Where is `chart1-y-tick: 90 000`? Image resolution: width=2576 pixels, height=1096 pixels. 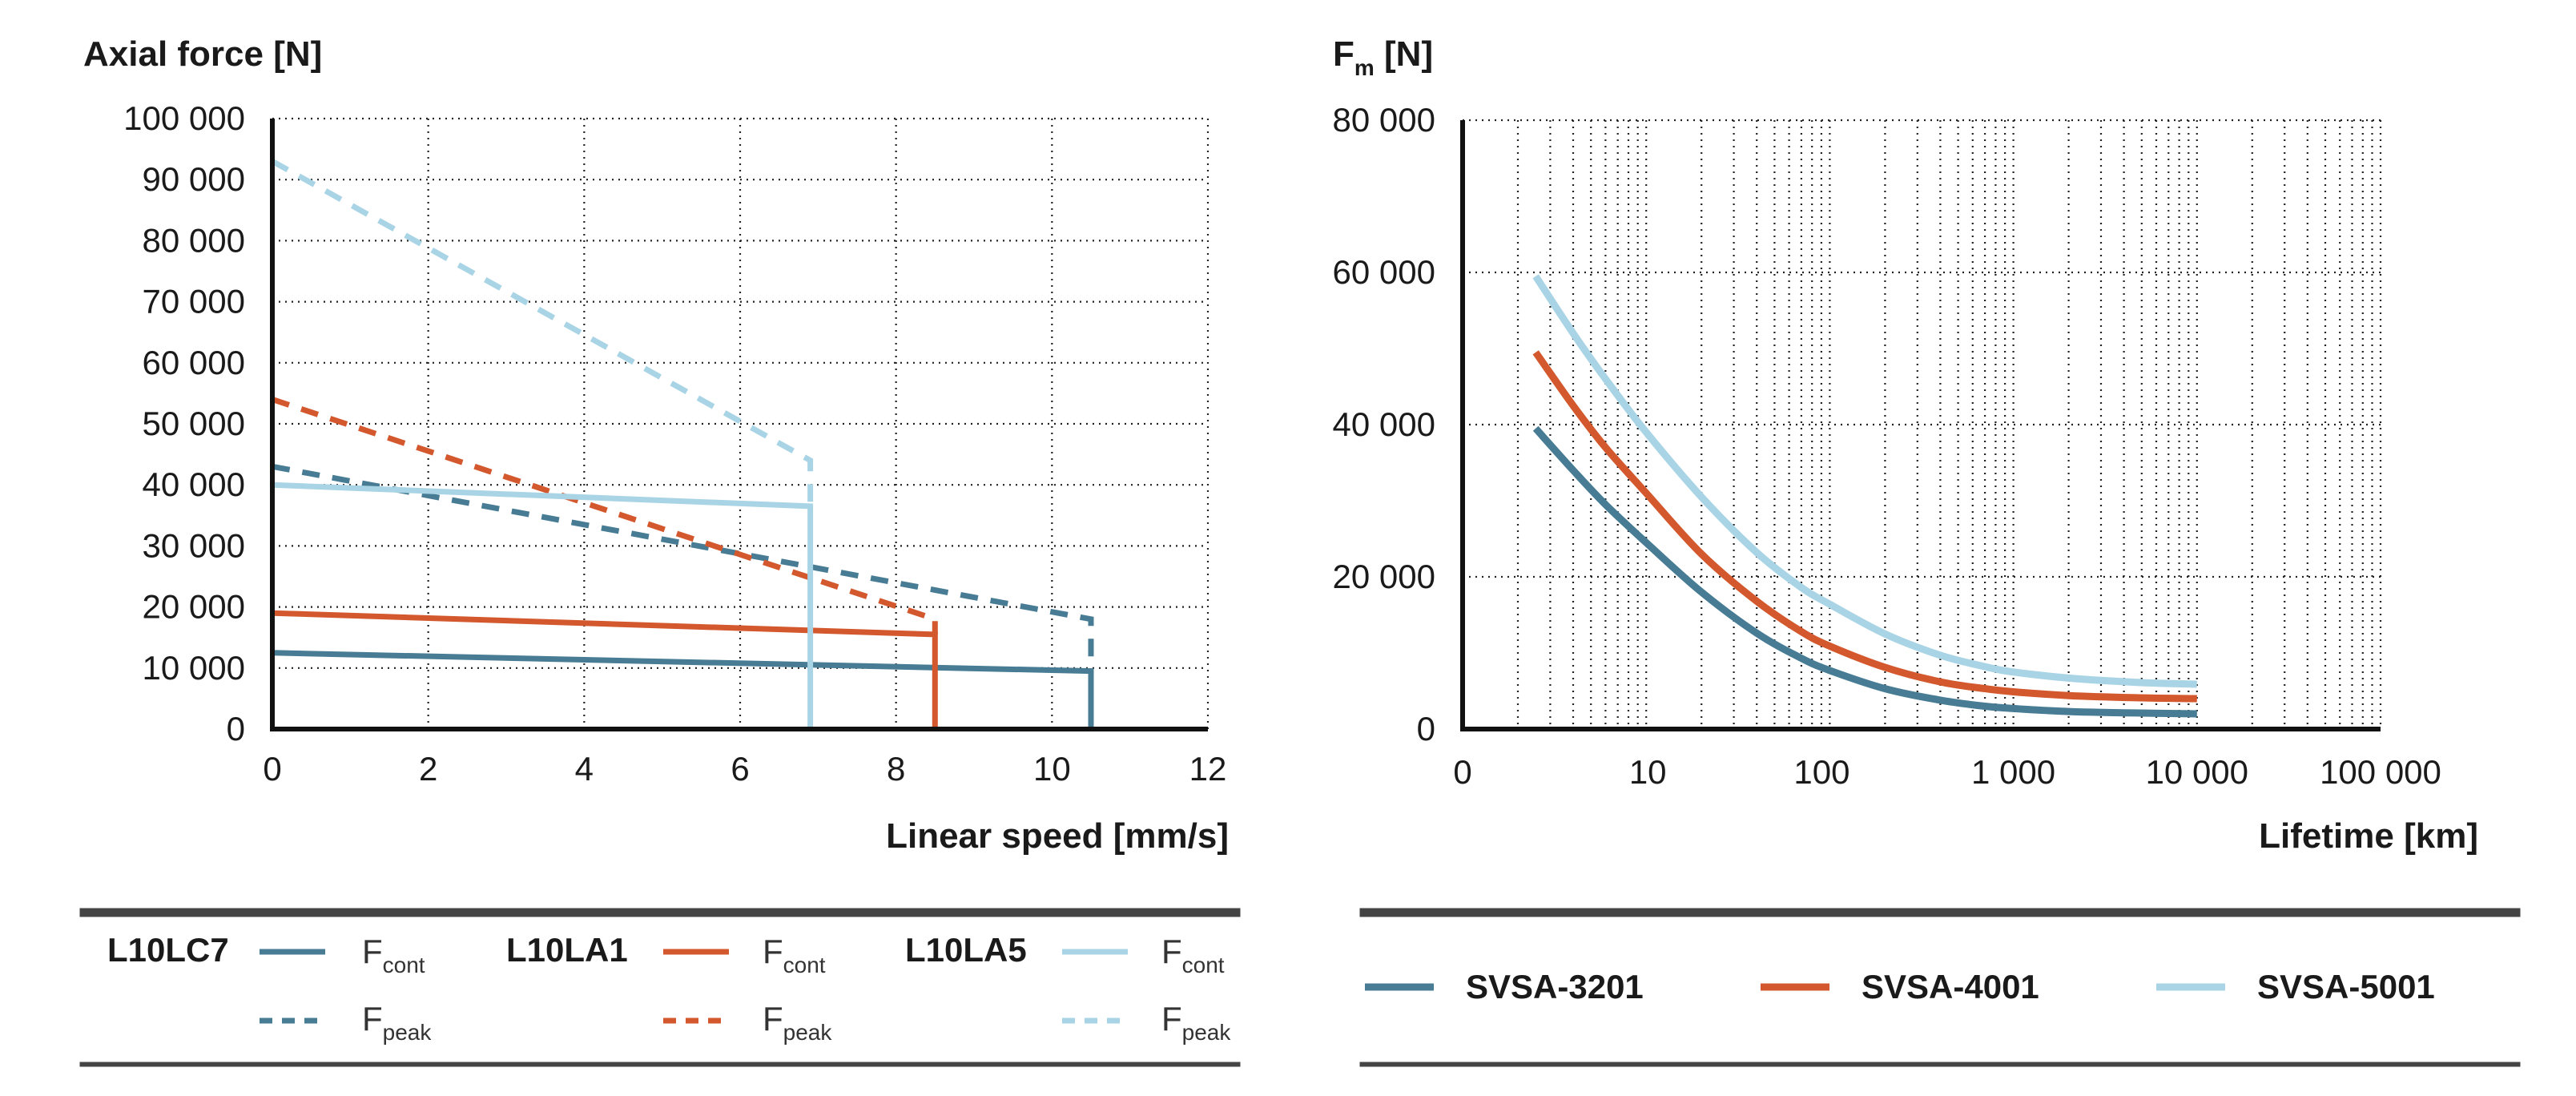
chart1-y-tick: 90 000 is located at coordinates (194, 179).